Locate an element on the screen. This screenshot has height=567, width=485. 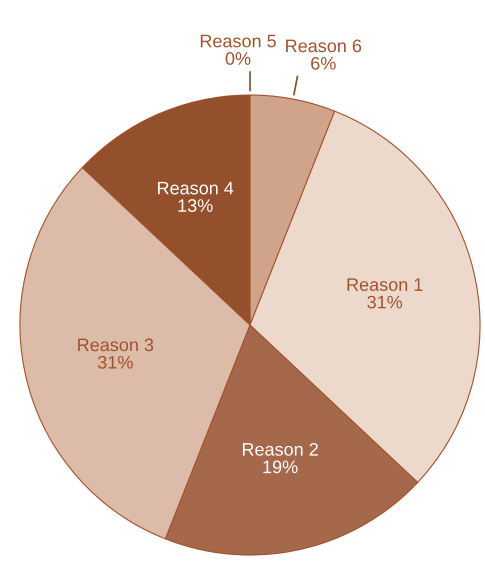
slice-label: Reason 4 is located at coordinates (196, 188).